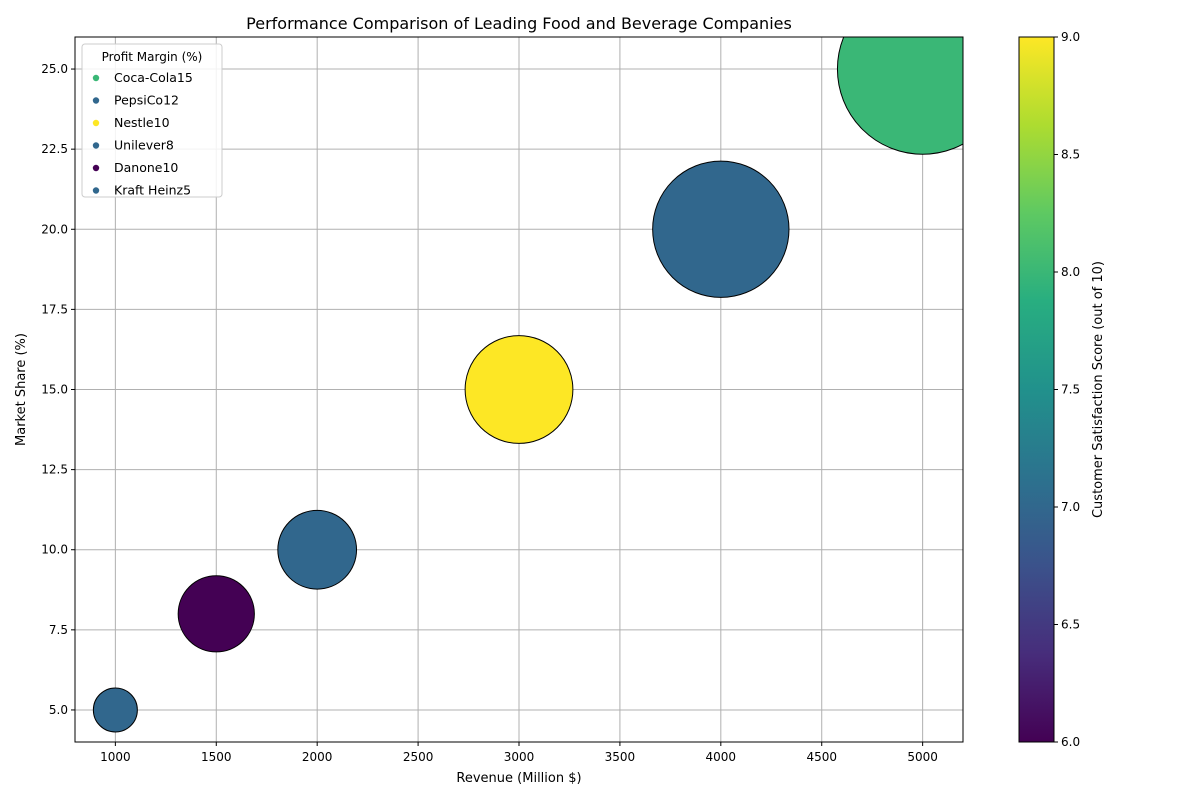 Image resolution: width=1200 pixels, height=800 pixels. Describe the element at coordinates (153, 77) in the screenshot. I see `legend-entry-label: Coca-Cola15` at that location.